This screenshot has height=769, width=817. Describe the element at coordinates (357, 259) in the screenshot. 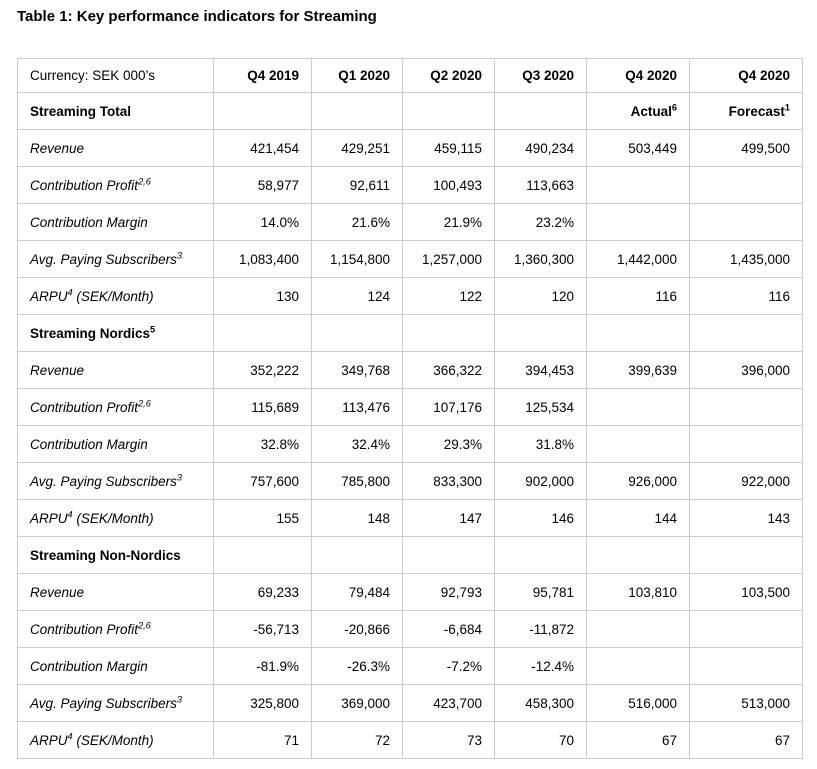

I see `value-cell: 1,154,800` at that location.